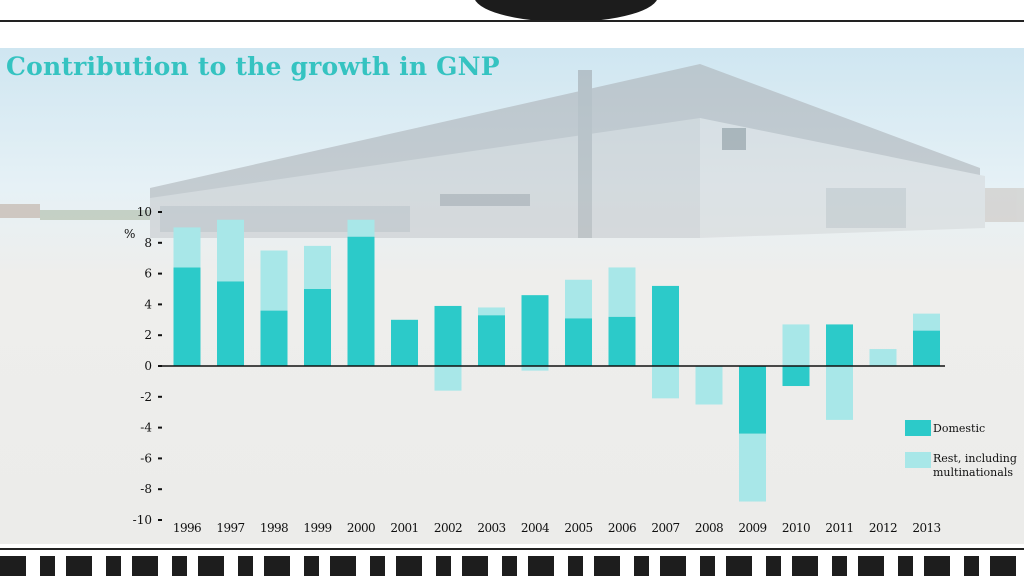  What do you see at coordinates (535, 528) in the screenshot?
I see `x-category-label: 2004` at bounding box center [535, 528].